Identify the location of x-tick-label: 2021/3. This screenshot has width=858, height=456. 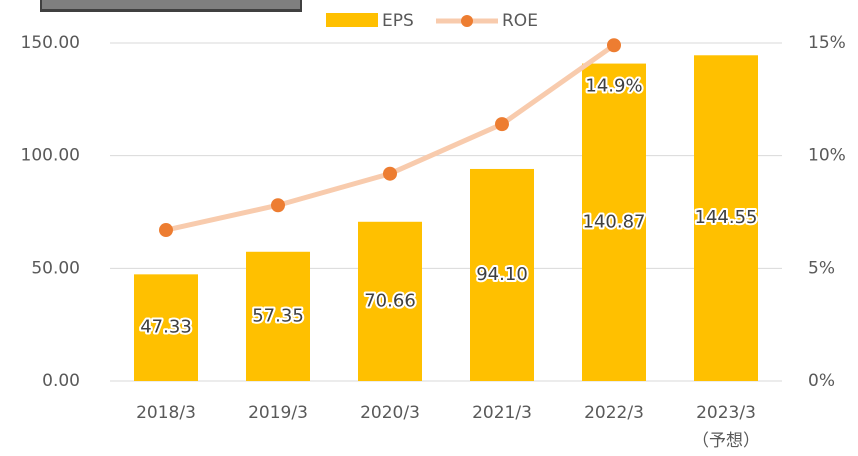
(502, 413).